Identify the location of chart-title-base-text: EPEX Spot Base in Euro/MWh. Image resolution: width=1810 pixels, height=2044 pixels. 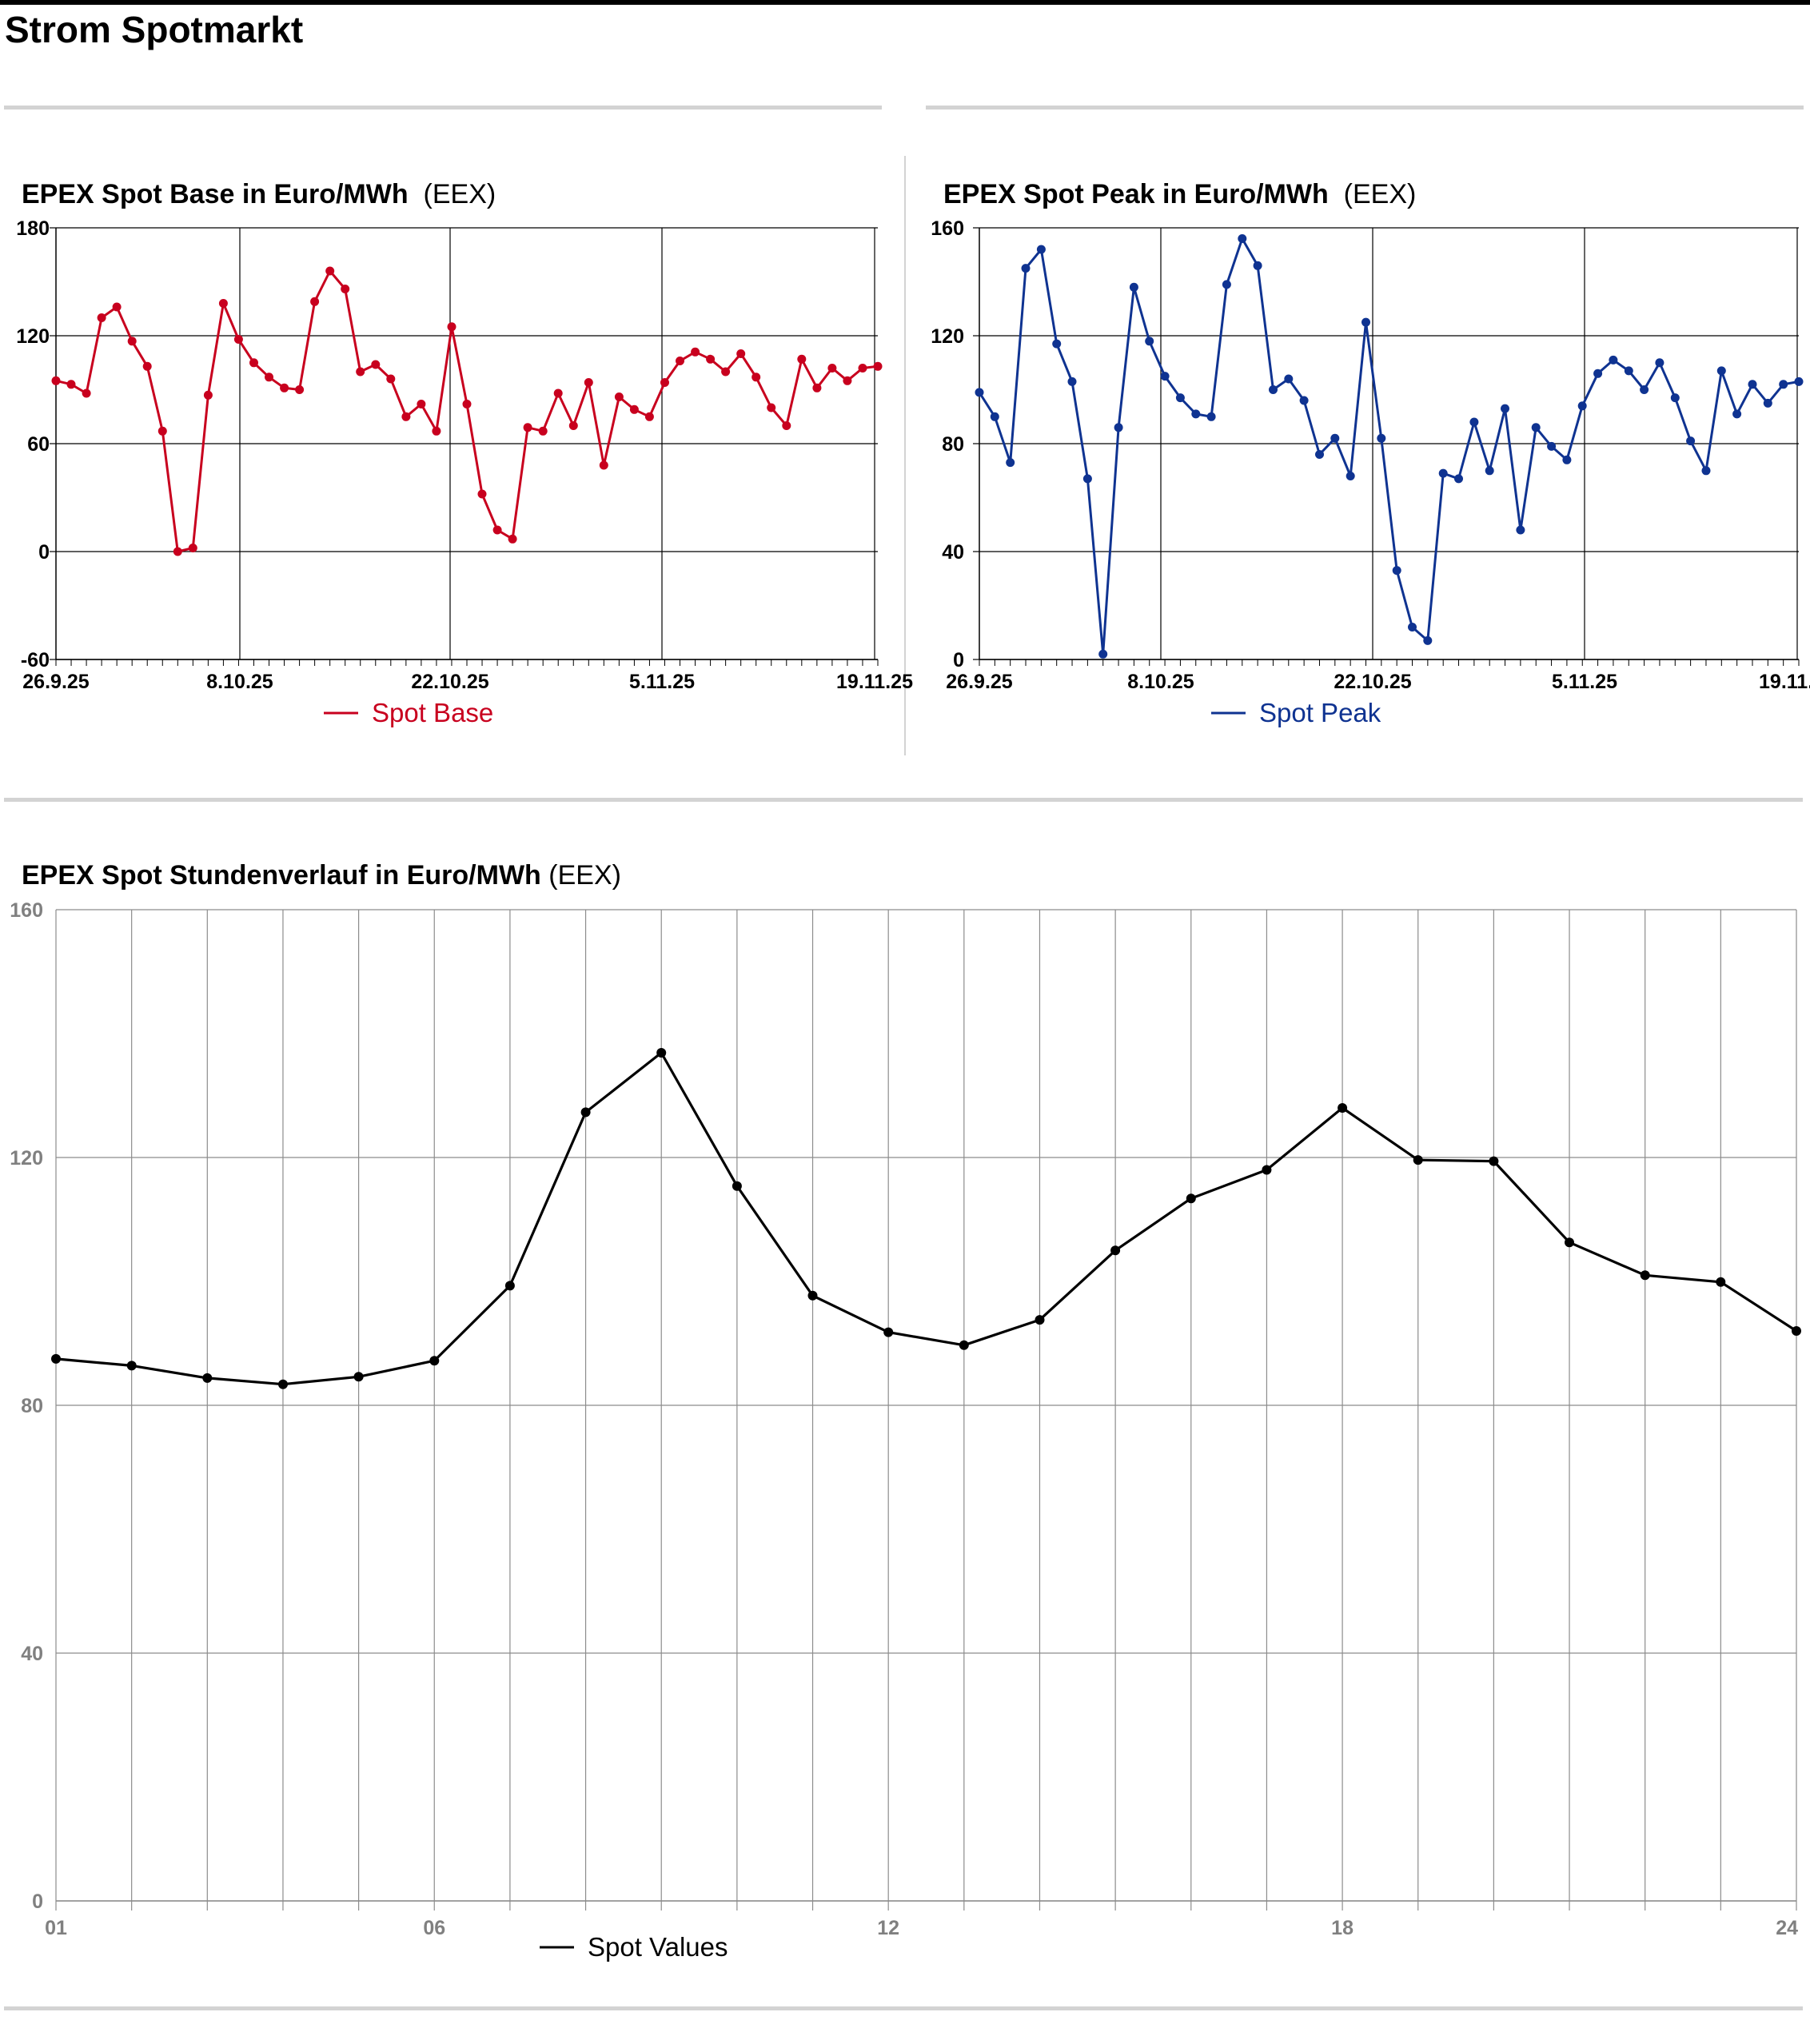
(215, 194).